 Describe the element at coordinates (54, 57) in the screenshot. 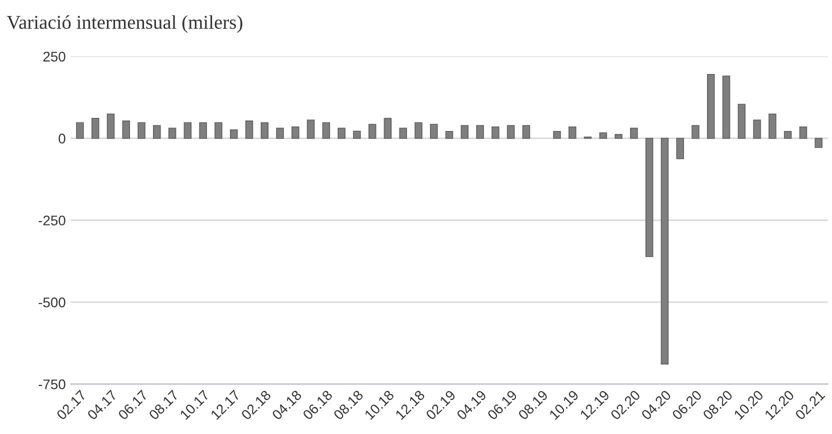

I see `y-tick-label: 250` at that location.